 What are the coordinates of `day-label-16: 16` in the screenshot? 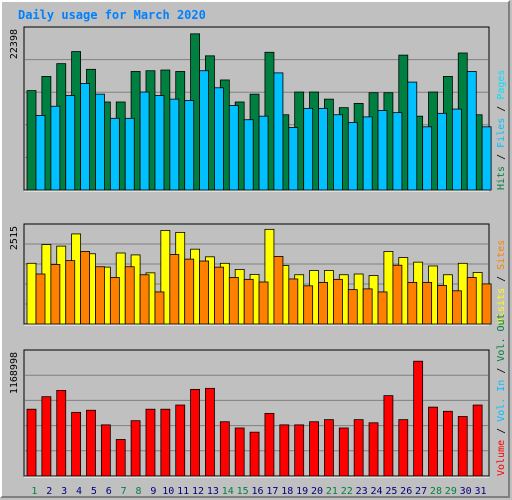 It's located at (257, 491).